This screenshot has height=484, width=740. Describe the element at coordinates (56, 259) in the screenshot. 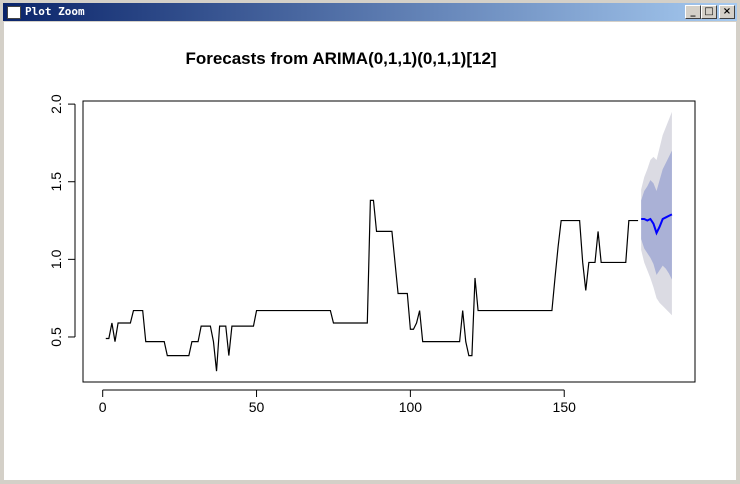

I see `y-tick-label: 1.0` at that location.